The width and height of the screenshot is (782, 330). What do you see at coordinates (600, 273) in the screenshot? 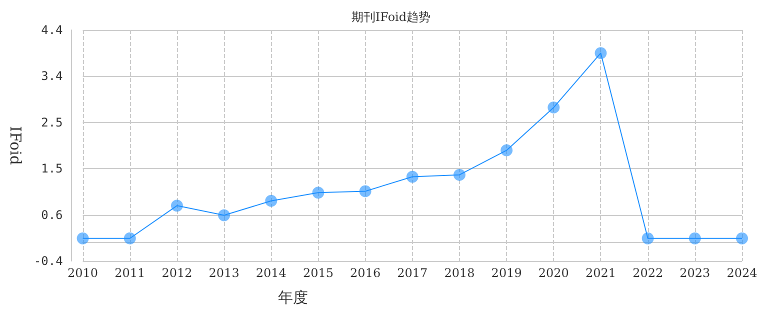
I see `x-tick-label: 2021` at bounding box center [600, 273].